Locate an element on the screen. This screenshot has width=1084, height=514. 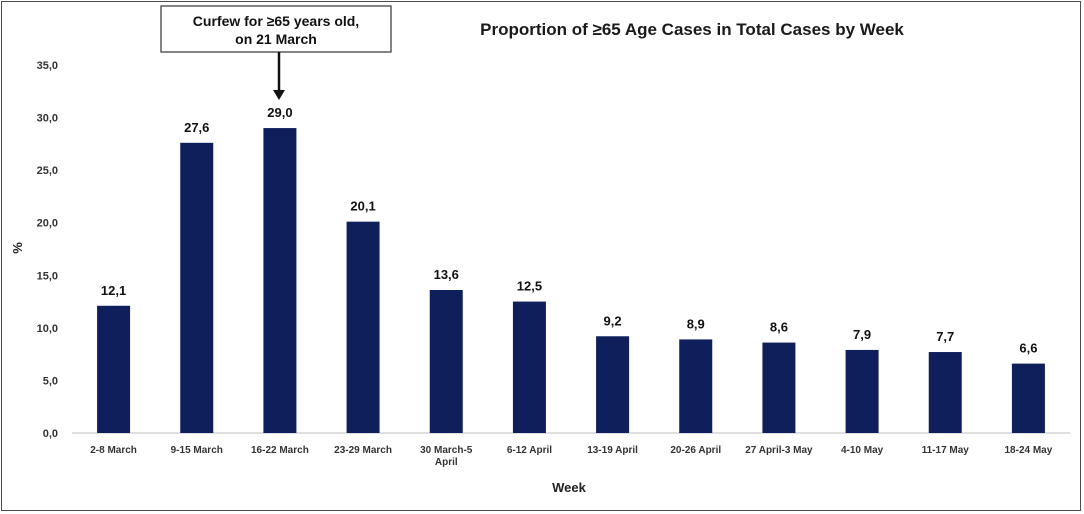
y-tick-label: 20,0 is located at coordinates (47, 224).